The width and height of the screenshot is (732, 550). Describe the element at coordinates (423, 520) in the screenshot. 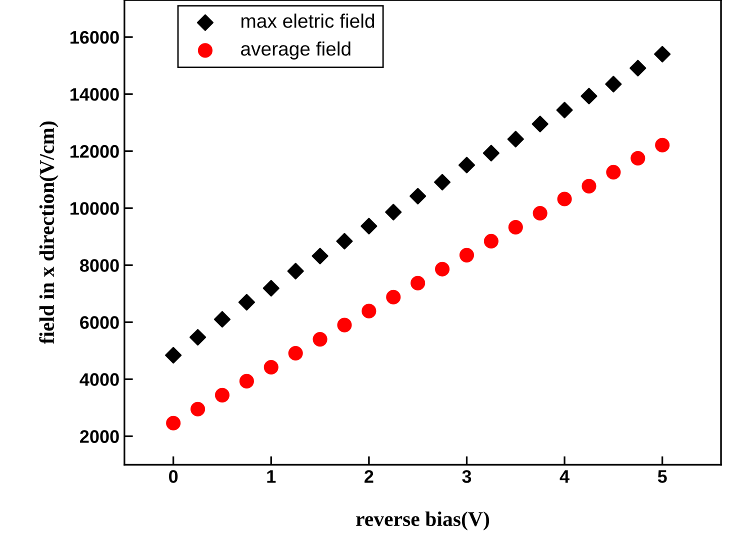

I see `x-axis-title: reverse bias(V)` at that location.